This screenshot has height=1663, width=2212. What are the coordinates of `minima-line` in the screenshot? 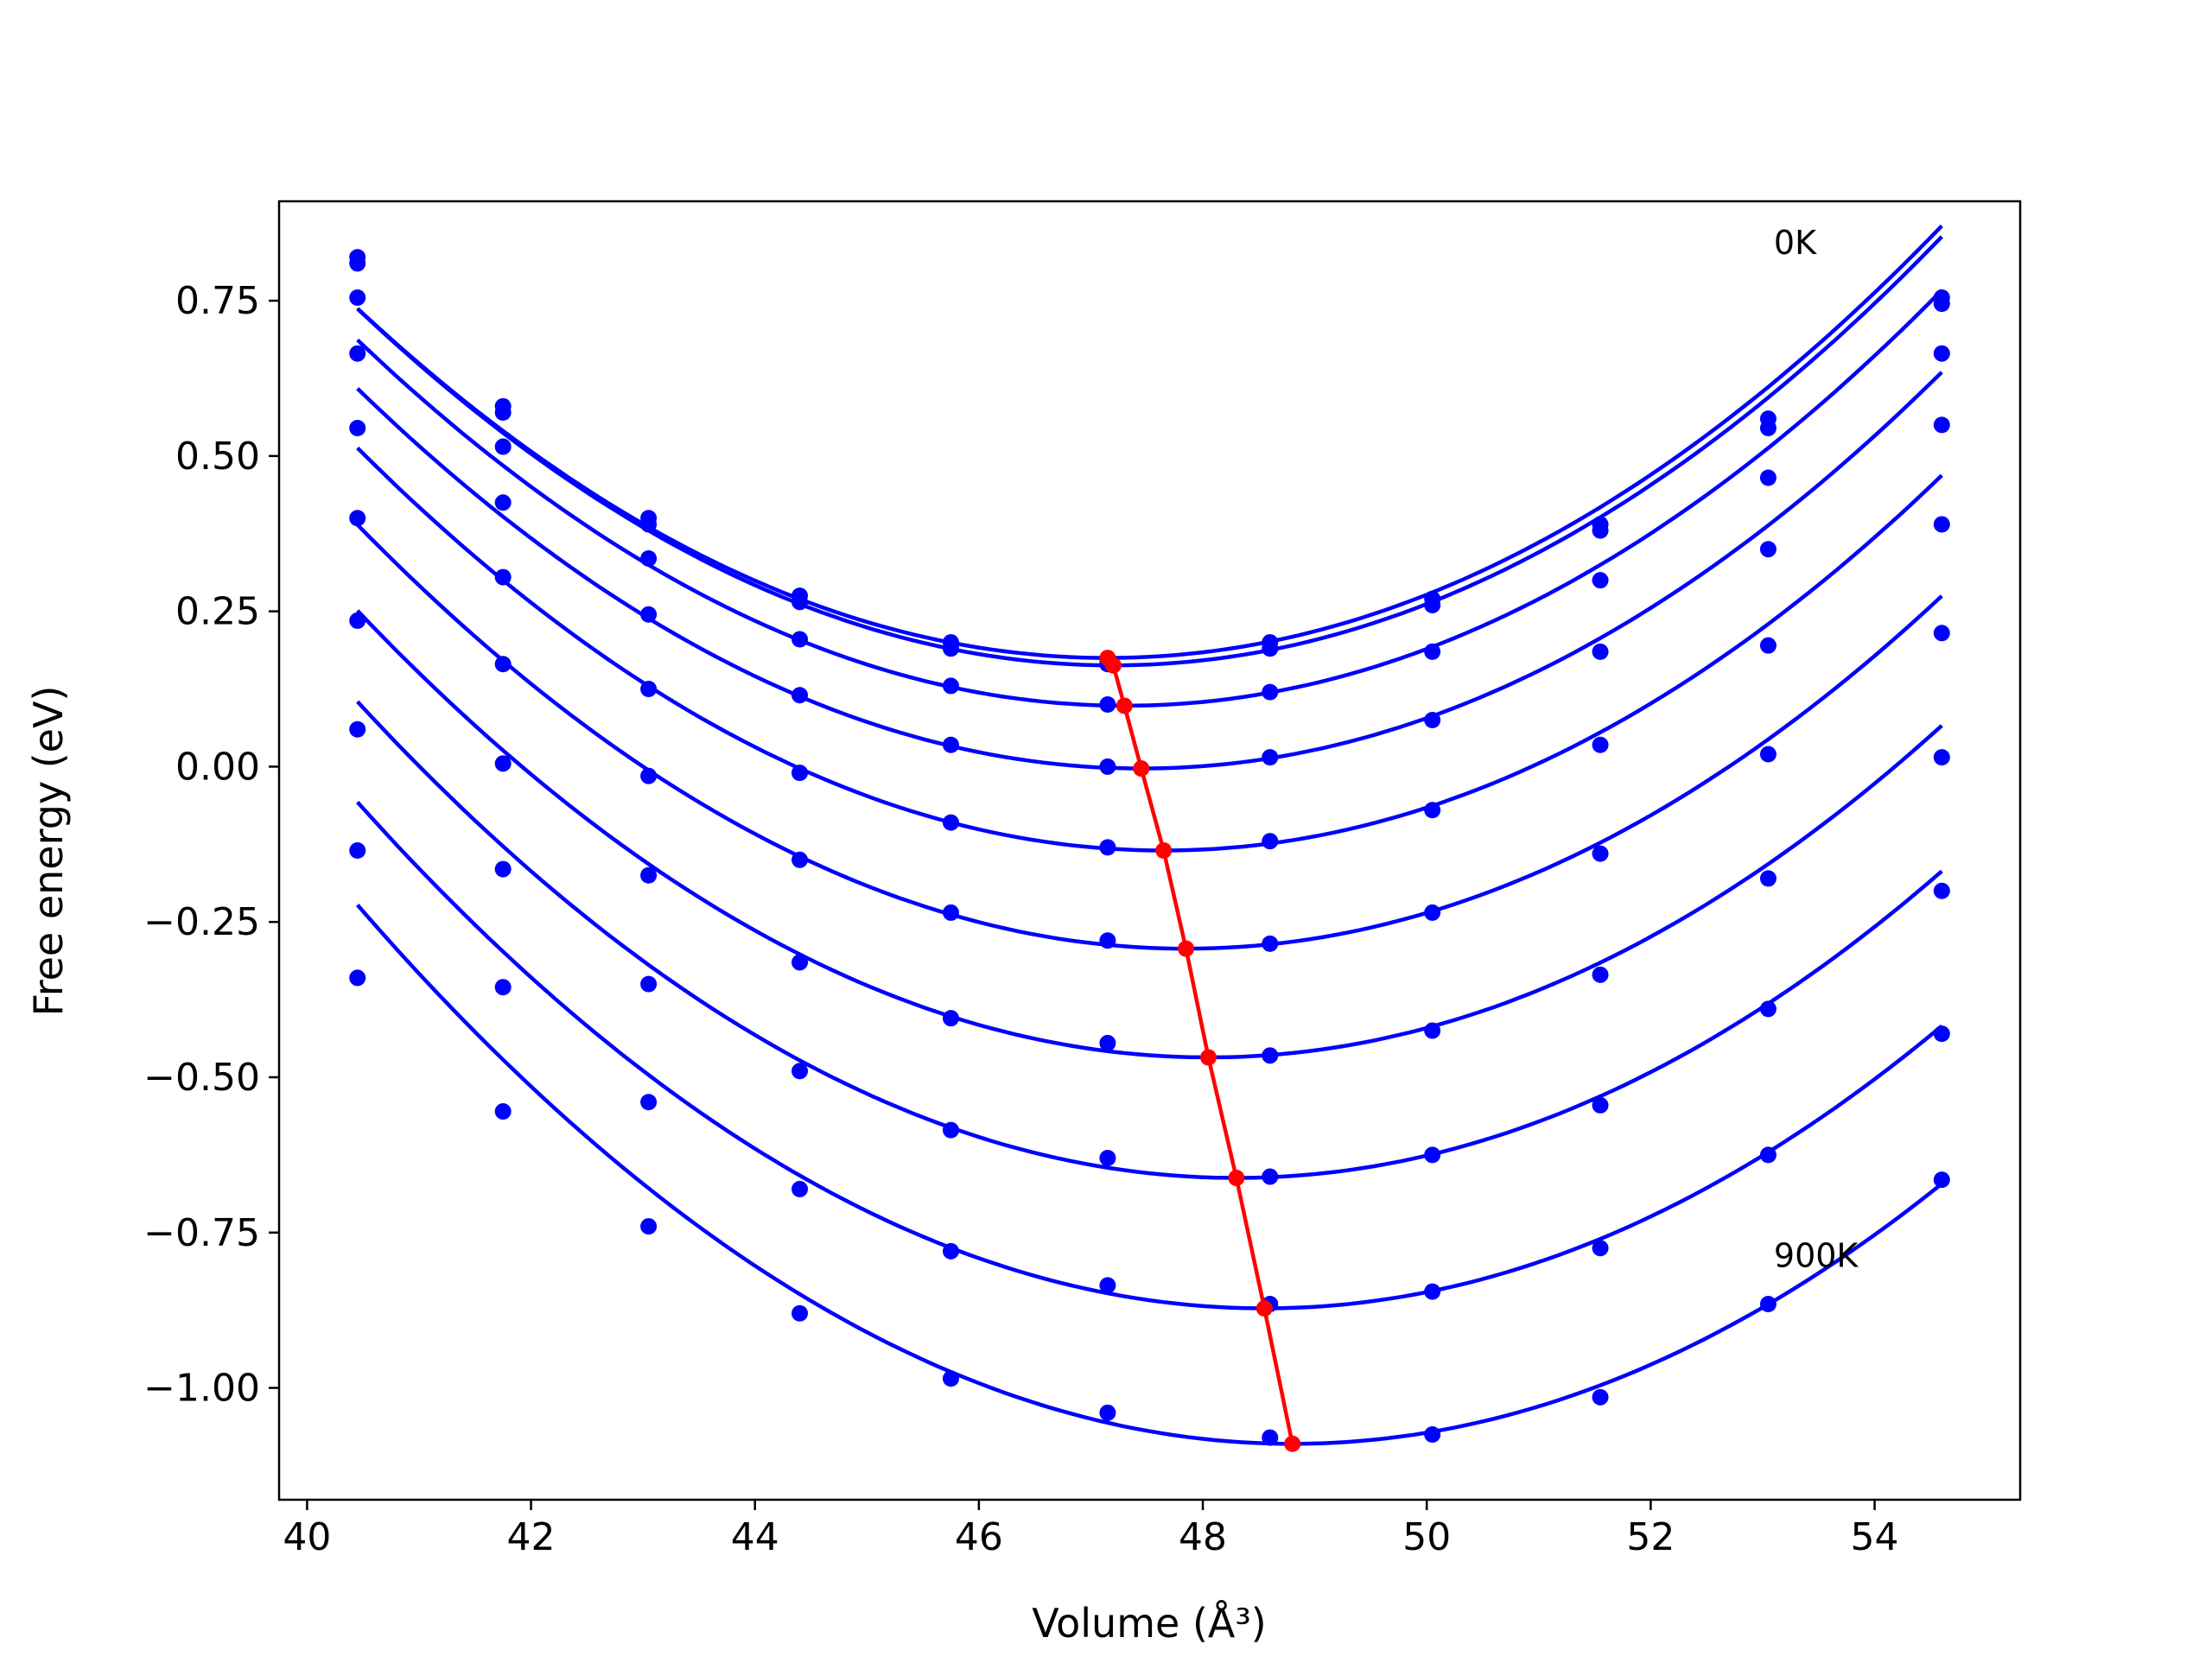 It's located at (1200, 1051).